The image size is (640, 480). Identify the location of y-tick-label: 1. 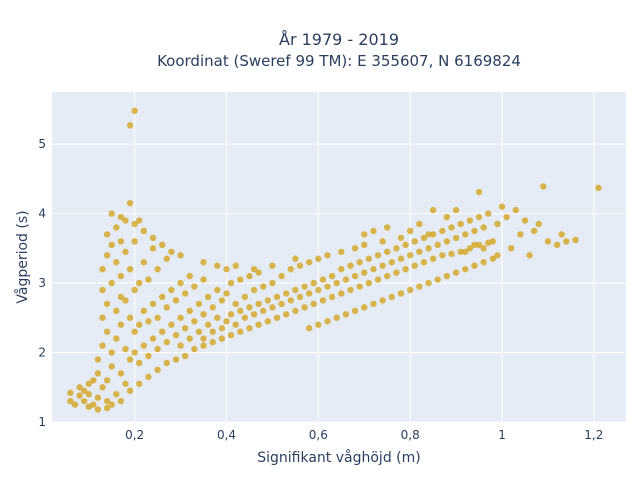
(42, 422).